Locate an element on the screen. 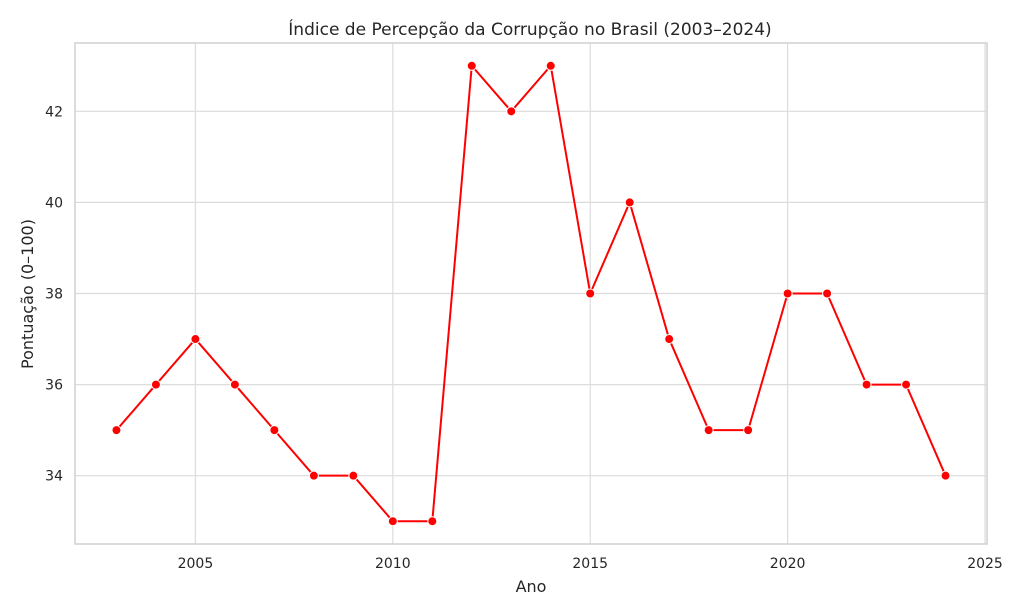  x-tick-label: 2020 is located at coordinates (788, 564).